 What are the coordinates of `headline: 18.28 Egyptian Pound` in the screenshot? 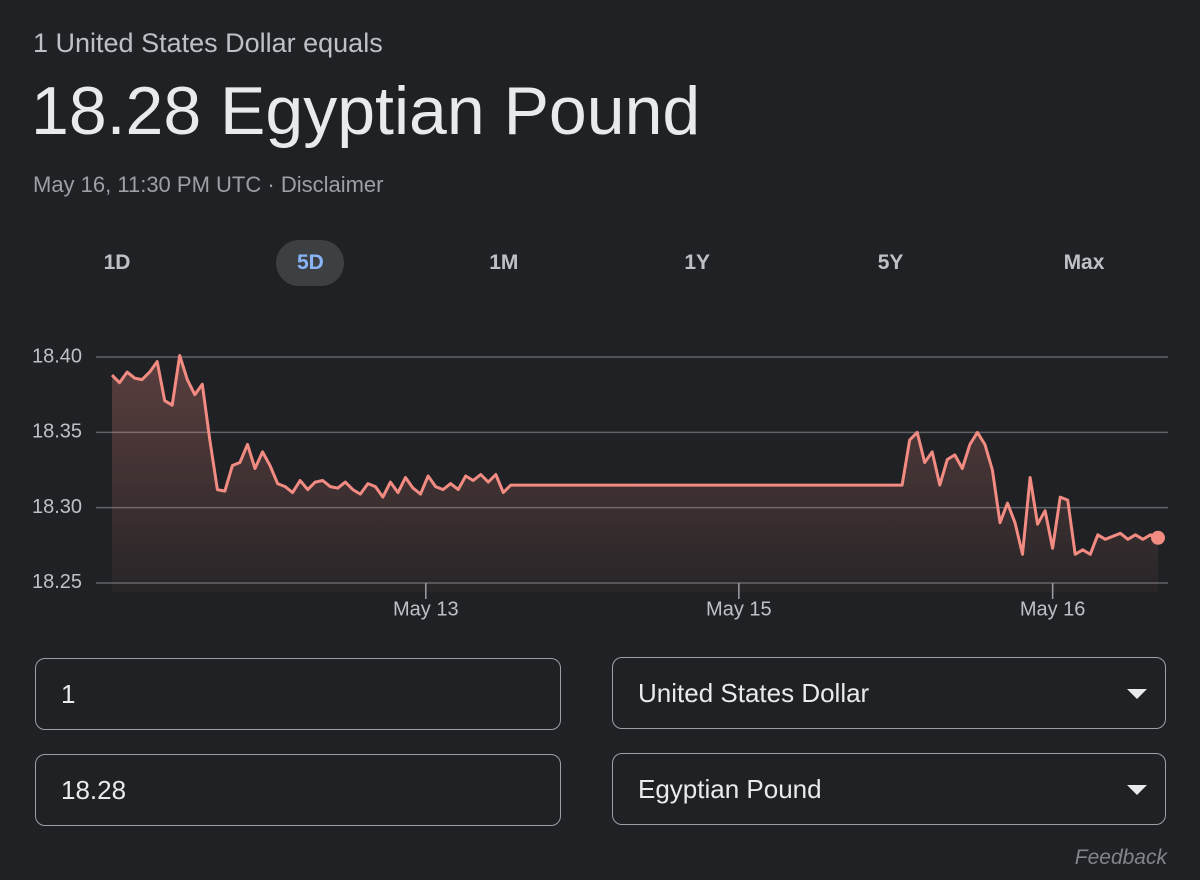 It's located at (366, 111).